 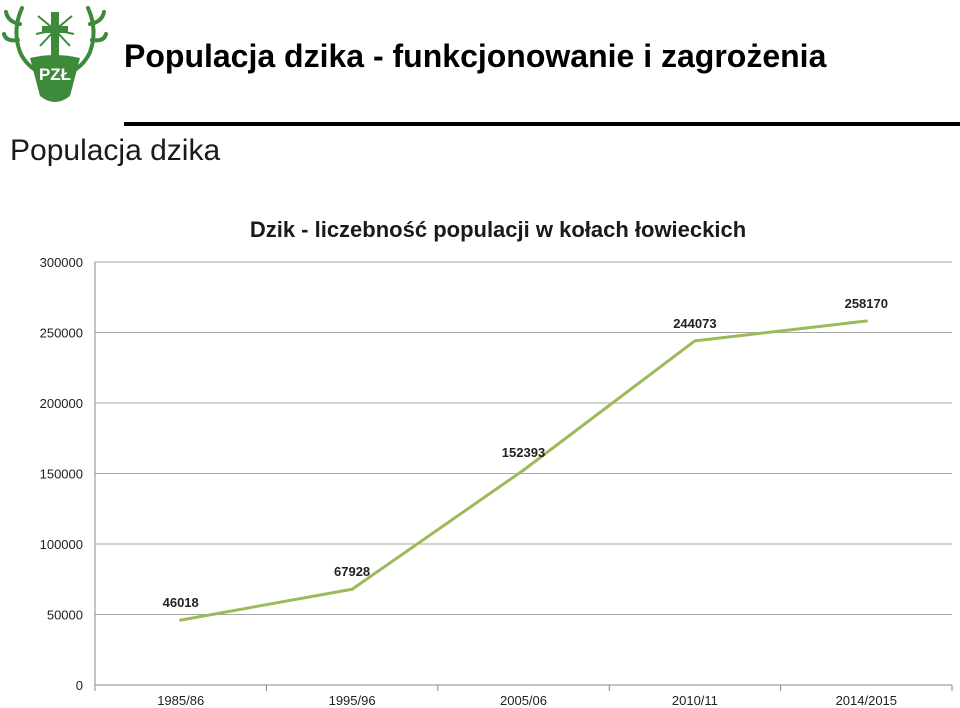 I want to click on data-label: 46018, so click(x=181, y=602).